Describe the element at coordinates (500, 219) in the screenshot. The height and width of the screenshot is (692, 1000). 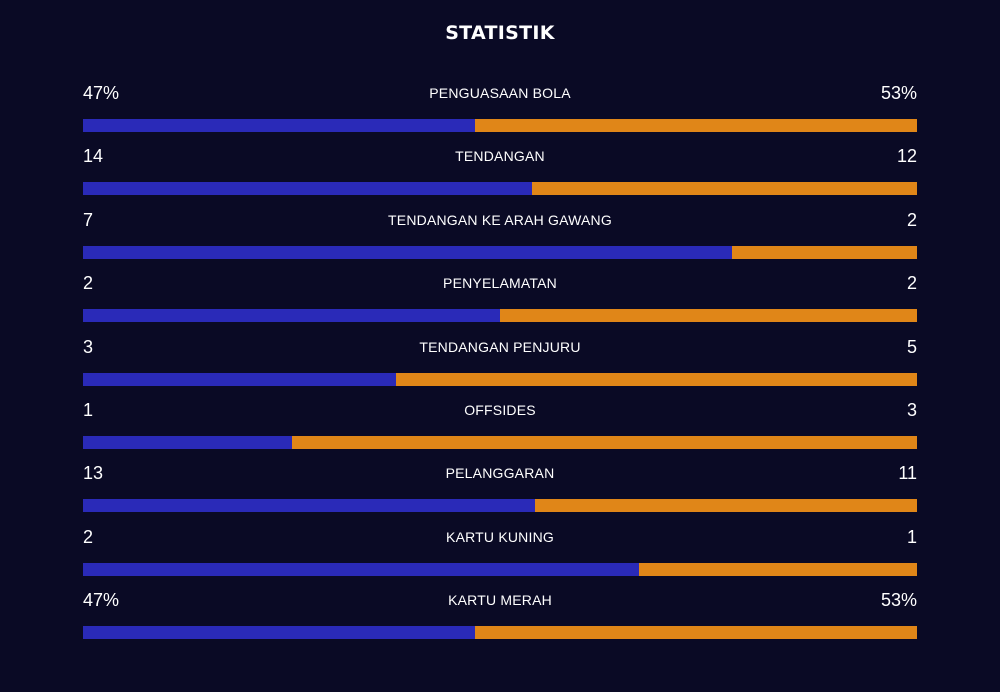
I see `stat-label: TENDANGAN KE ARAH GAWANG` at that location.